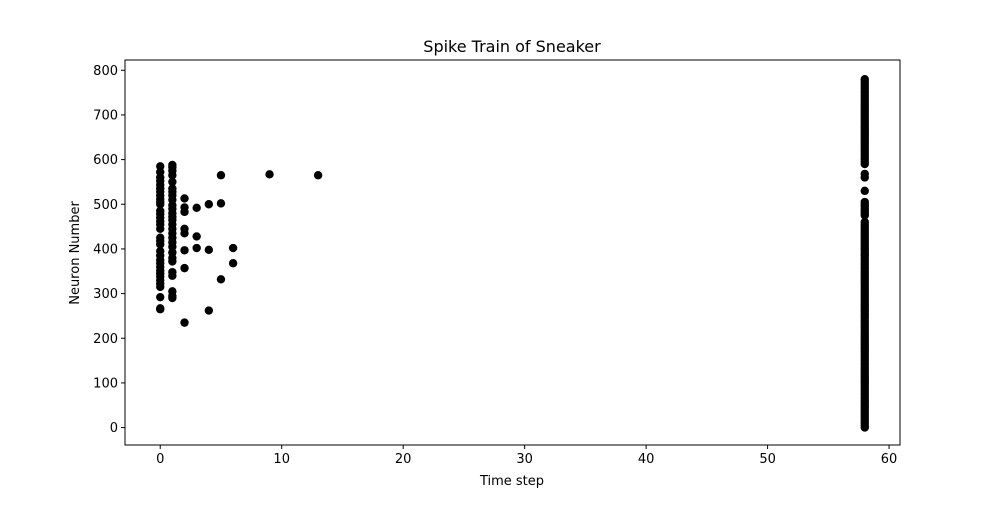  Describe the element at coordinates (105, 115) in the screenshot. I see `y-tick-label-7: 700` at that location.